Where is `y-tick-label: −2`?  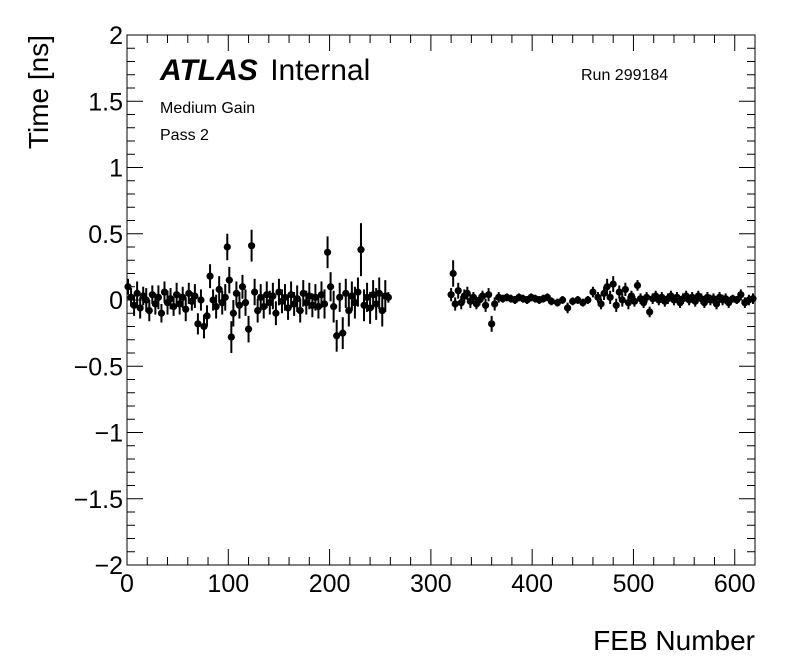 y-tick-label: −2 is located at coordinates (108, 566).